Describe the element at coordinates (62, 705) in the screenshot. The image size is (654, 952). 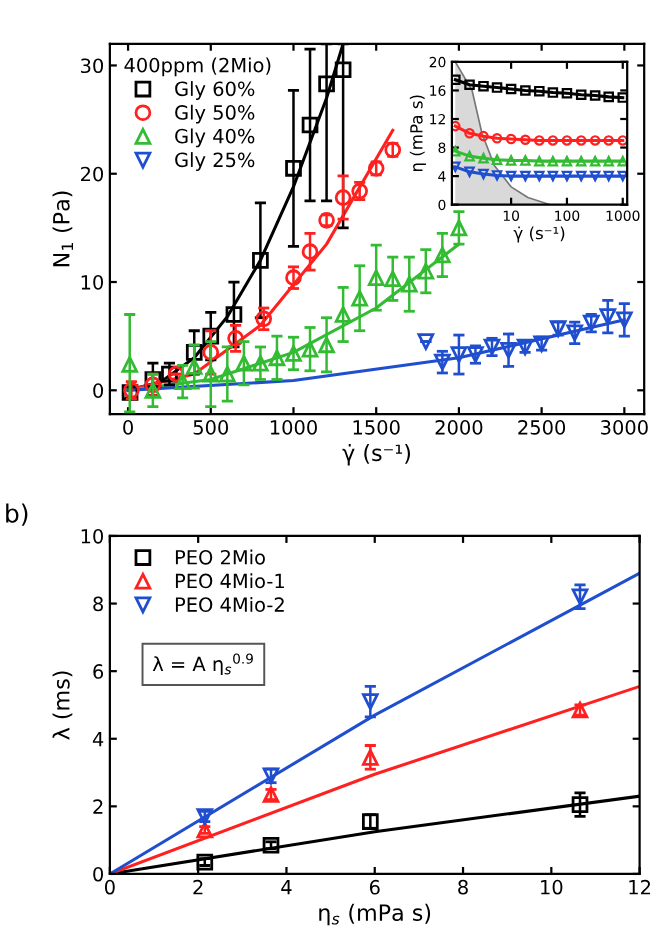
I see `y-axis-title: λ (ms)` at that location.